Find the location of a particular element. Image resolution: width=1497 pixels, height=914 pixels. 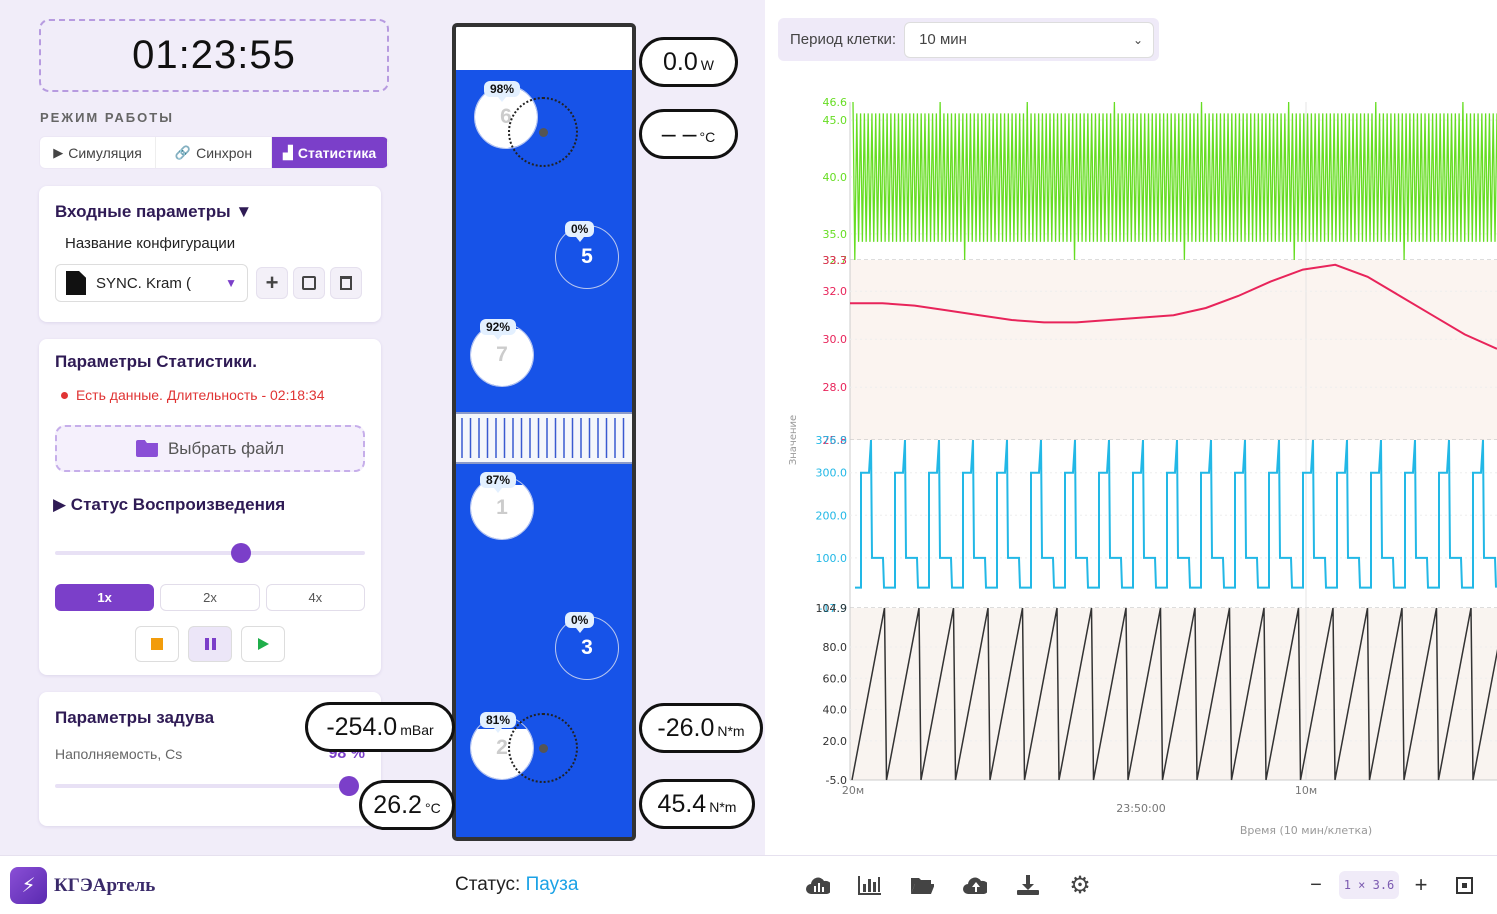

y-tick-label: 300.0 is located at coordinates (832, 473).